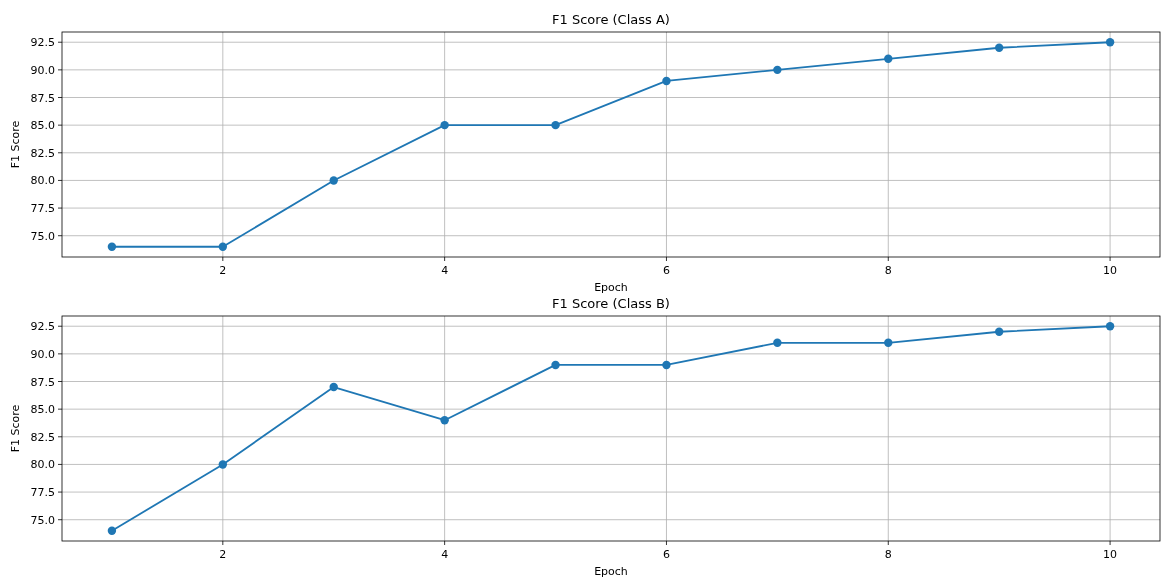  Describe the element at coordinates (611, 19) in the screenshot. I see `chart-title: F1 Score (Class A)` at that location.